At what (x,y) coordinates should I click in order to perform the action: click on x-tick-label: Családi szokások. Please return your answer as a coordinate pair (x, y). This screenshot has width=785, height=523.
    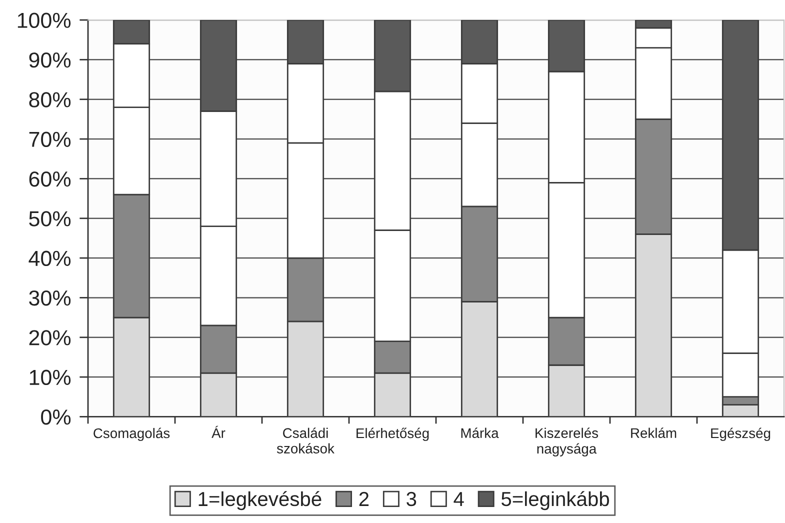
    Looking at the image, I should click on (305, 441).